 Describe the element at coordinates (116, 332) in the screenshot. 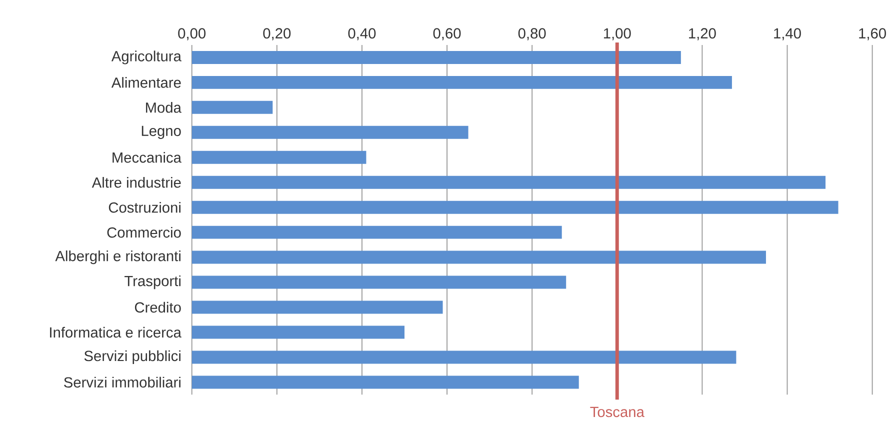

I see `y-tick-label: Informatica e ricerca` at that location.